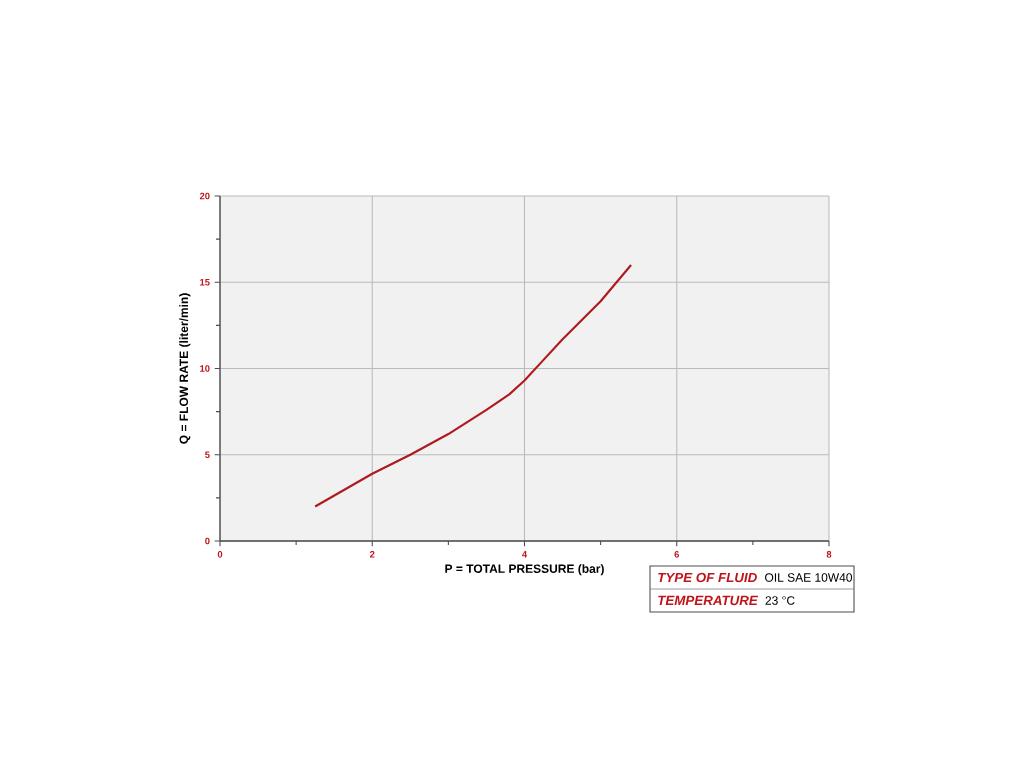 The height and width of the screenshot is (768, 1024). Describe the element at coordinates (207, 541) in the screenshot. I see `y-tick-label: 0` at that location.